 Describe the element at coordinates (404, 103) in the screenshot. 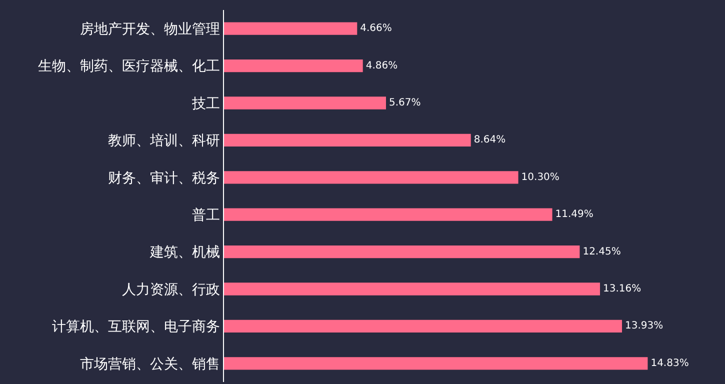

I see `data-label: 5.67%` at that location.